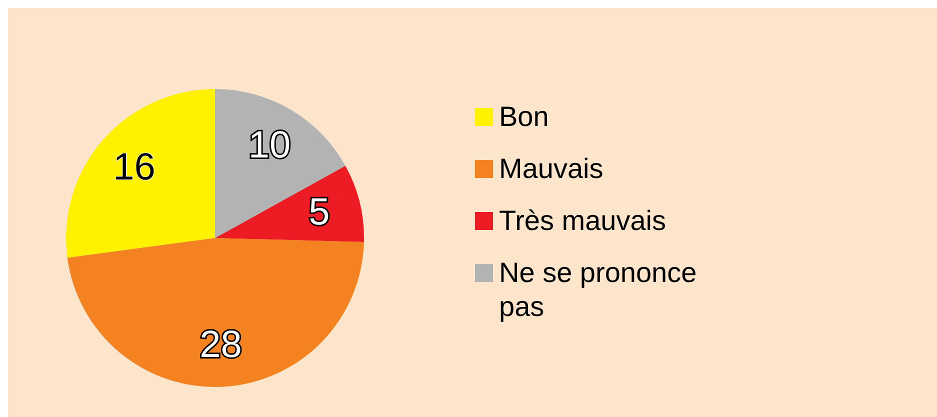  Describe the element at coordinates (582, 221) in the screenshot. I see `legend-label: Très mauvais` at that location.